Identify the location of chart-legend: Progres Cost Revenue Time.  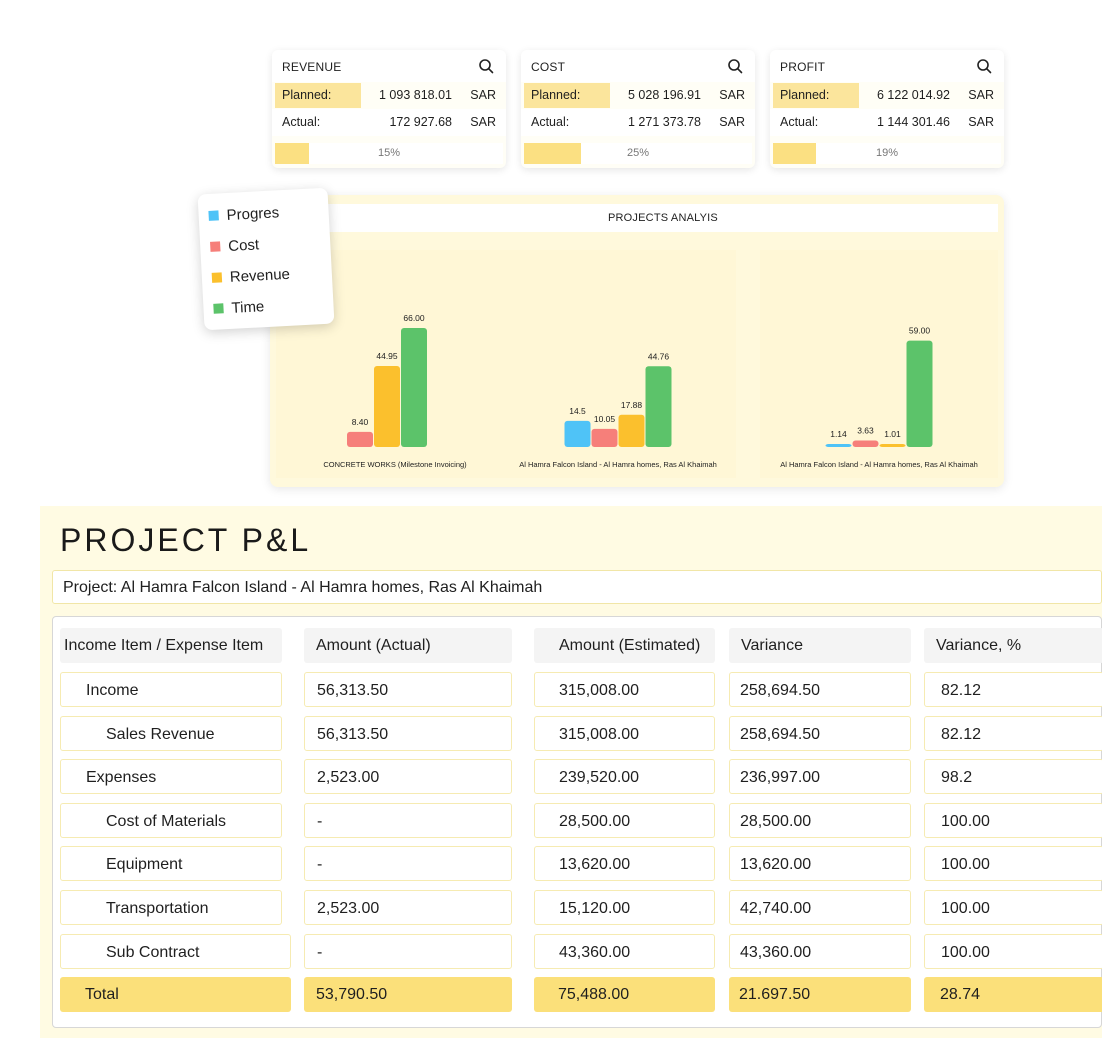
(266, 259).